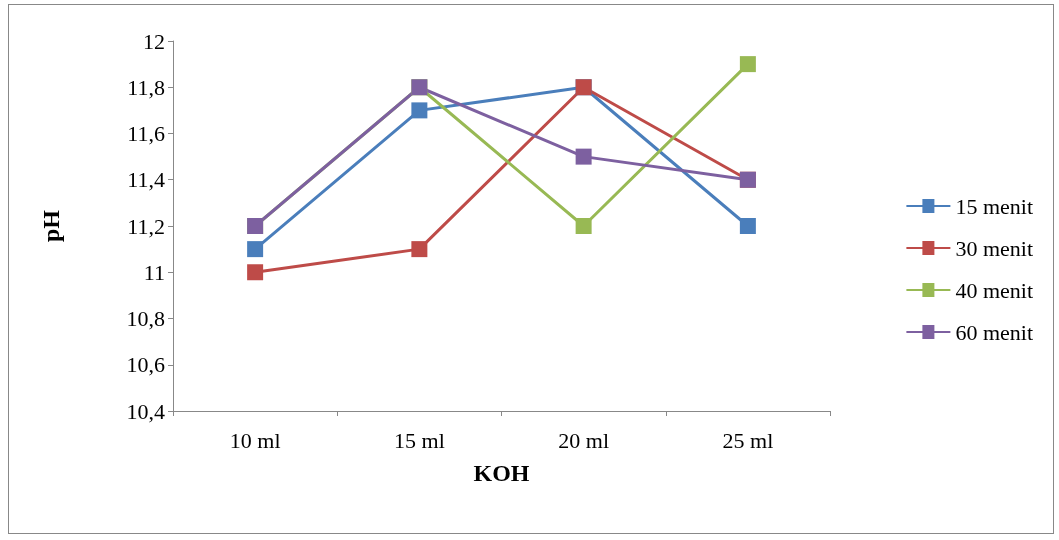  Describe the element at coordinates (146, 226) in the screenshot. I see `y-tick-label: 11,2` at that location.